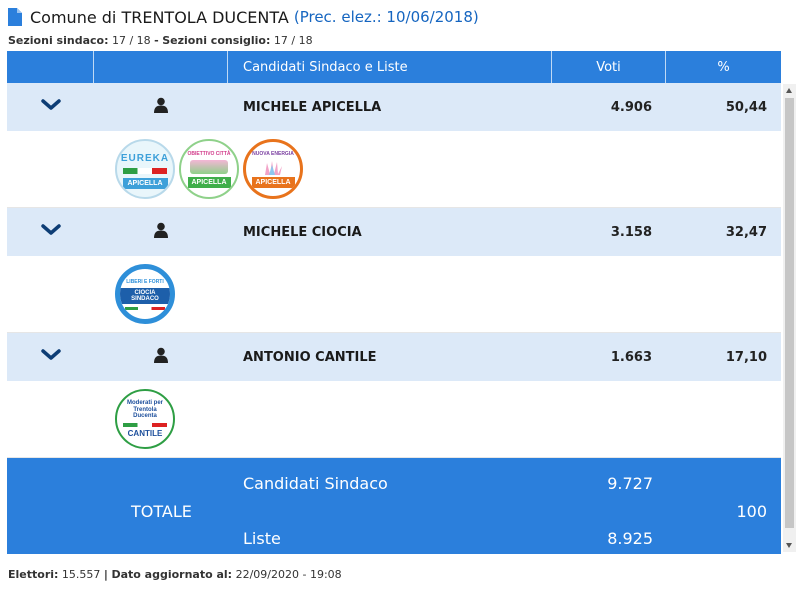 Image resolution: width=800 pixels, height=590 pixels. Describe the element at coordinates (746, 357) in the screenshot. I see `candidate-pct: 17,10` at that location.